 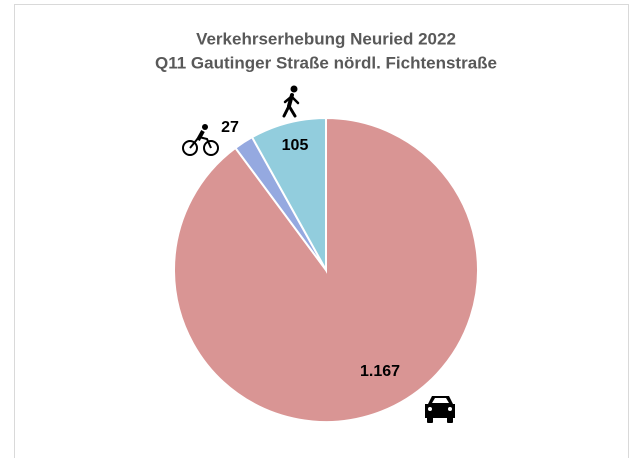 What do you see at coordinates (440, 409) in the screenshot?
I see `car-icon` at bounding box center [440, 409].